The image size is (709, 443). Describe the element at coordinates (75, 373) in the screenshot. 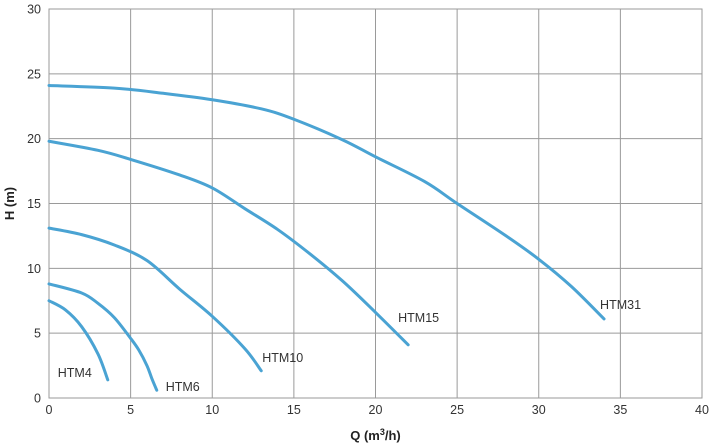

I see `series-label-htm4: HTM4` at that location.